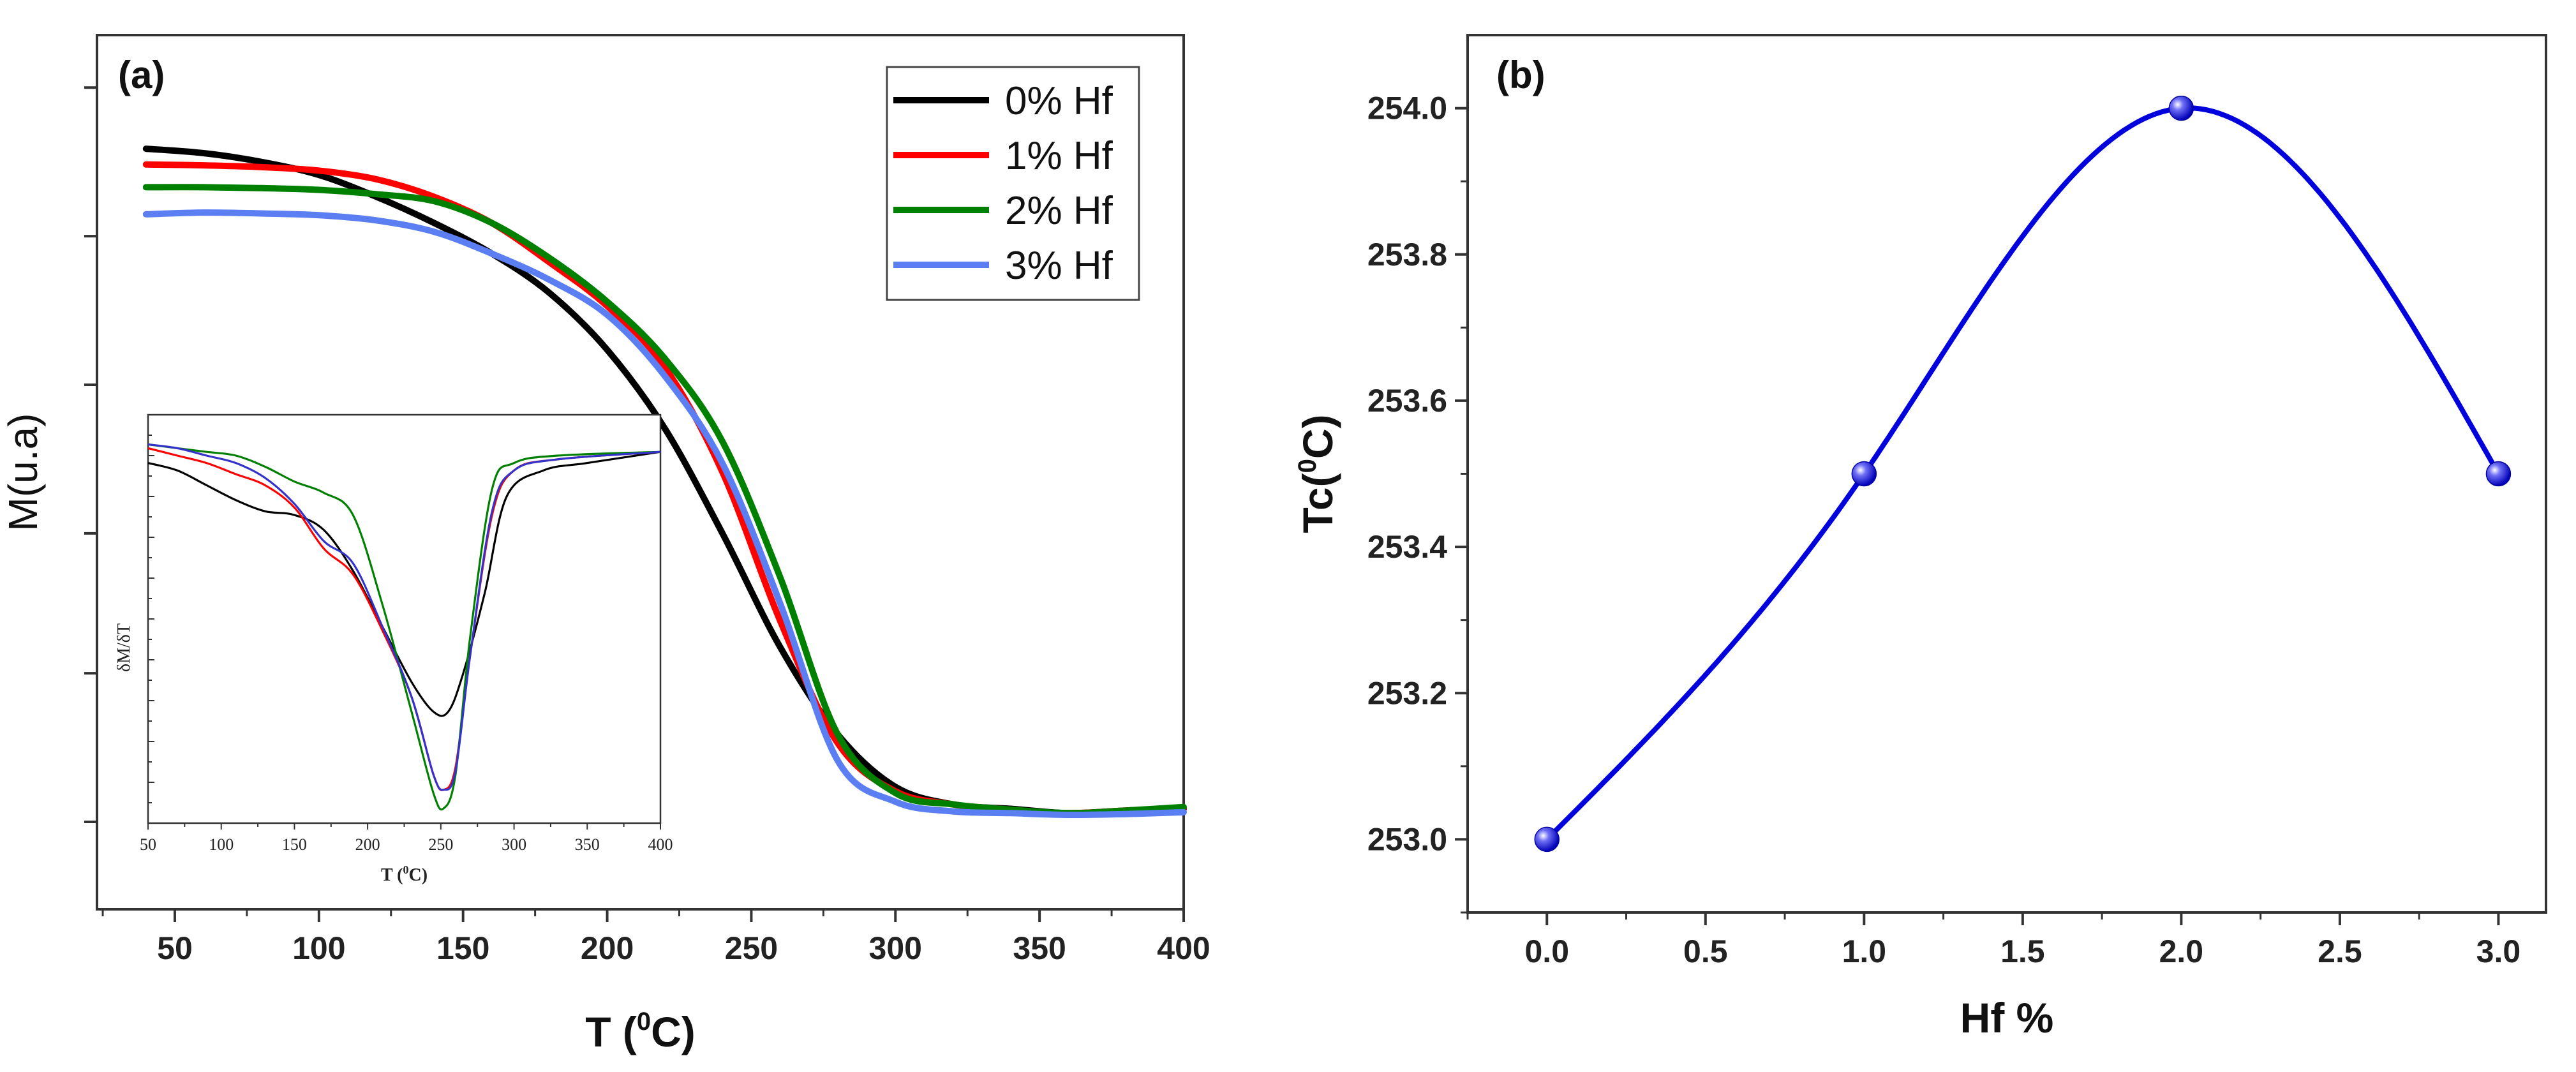  Describe the element at coordinates (514, 844) in the screenshot. I see `inset-x-tick-label: 300` at that location.